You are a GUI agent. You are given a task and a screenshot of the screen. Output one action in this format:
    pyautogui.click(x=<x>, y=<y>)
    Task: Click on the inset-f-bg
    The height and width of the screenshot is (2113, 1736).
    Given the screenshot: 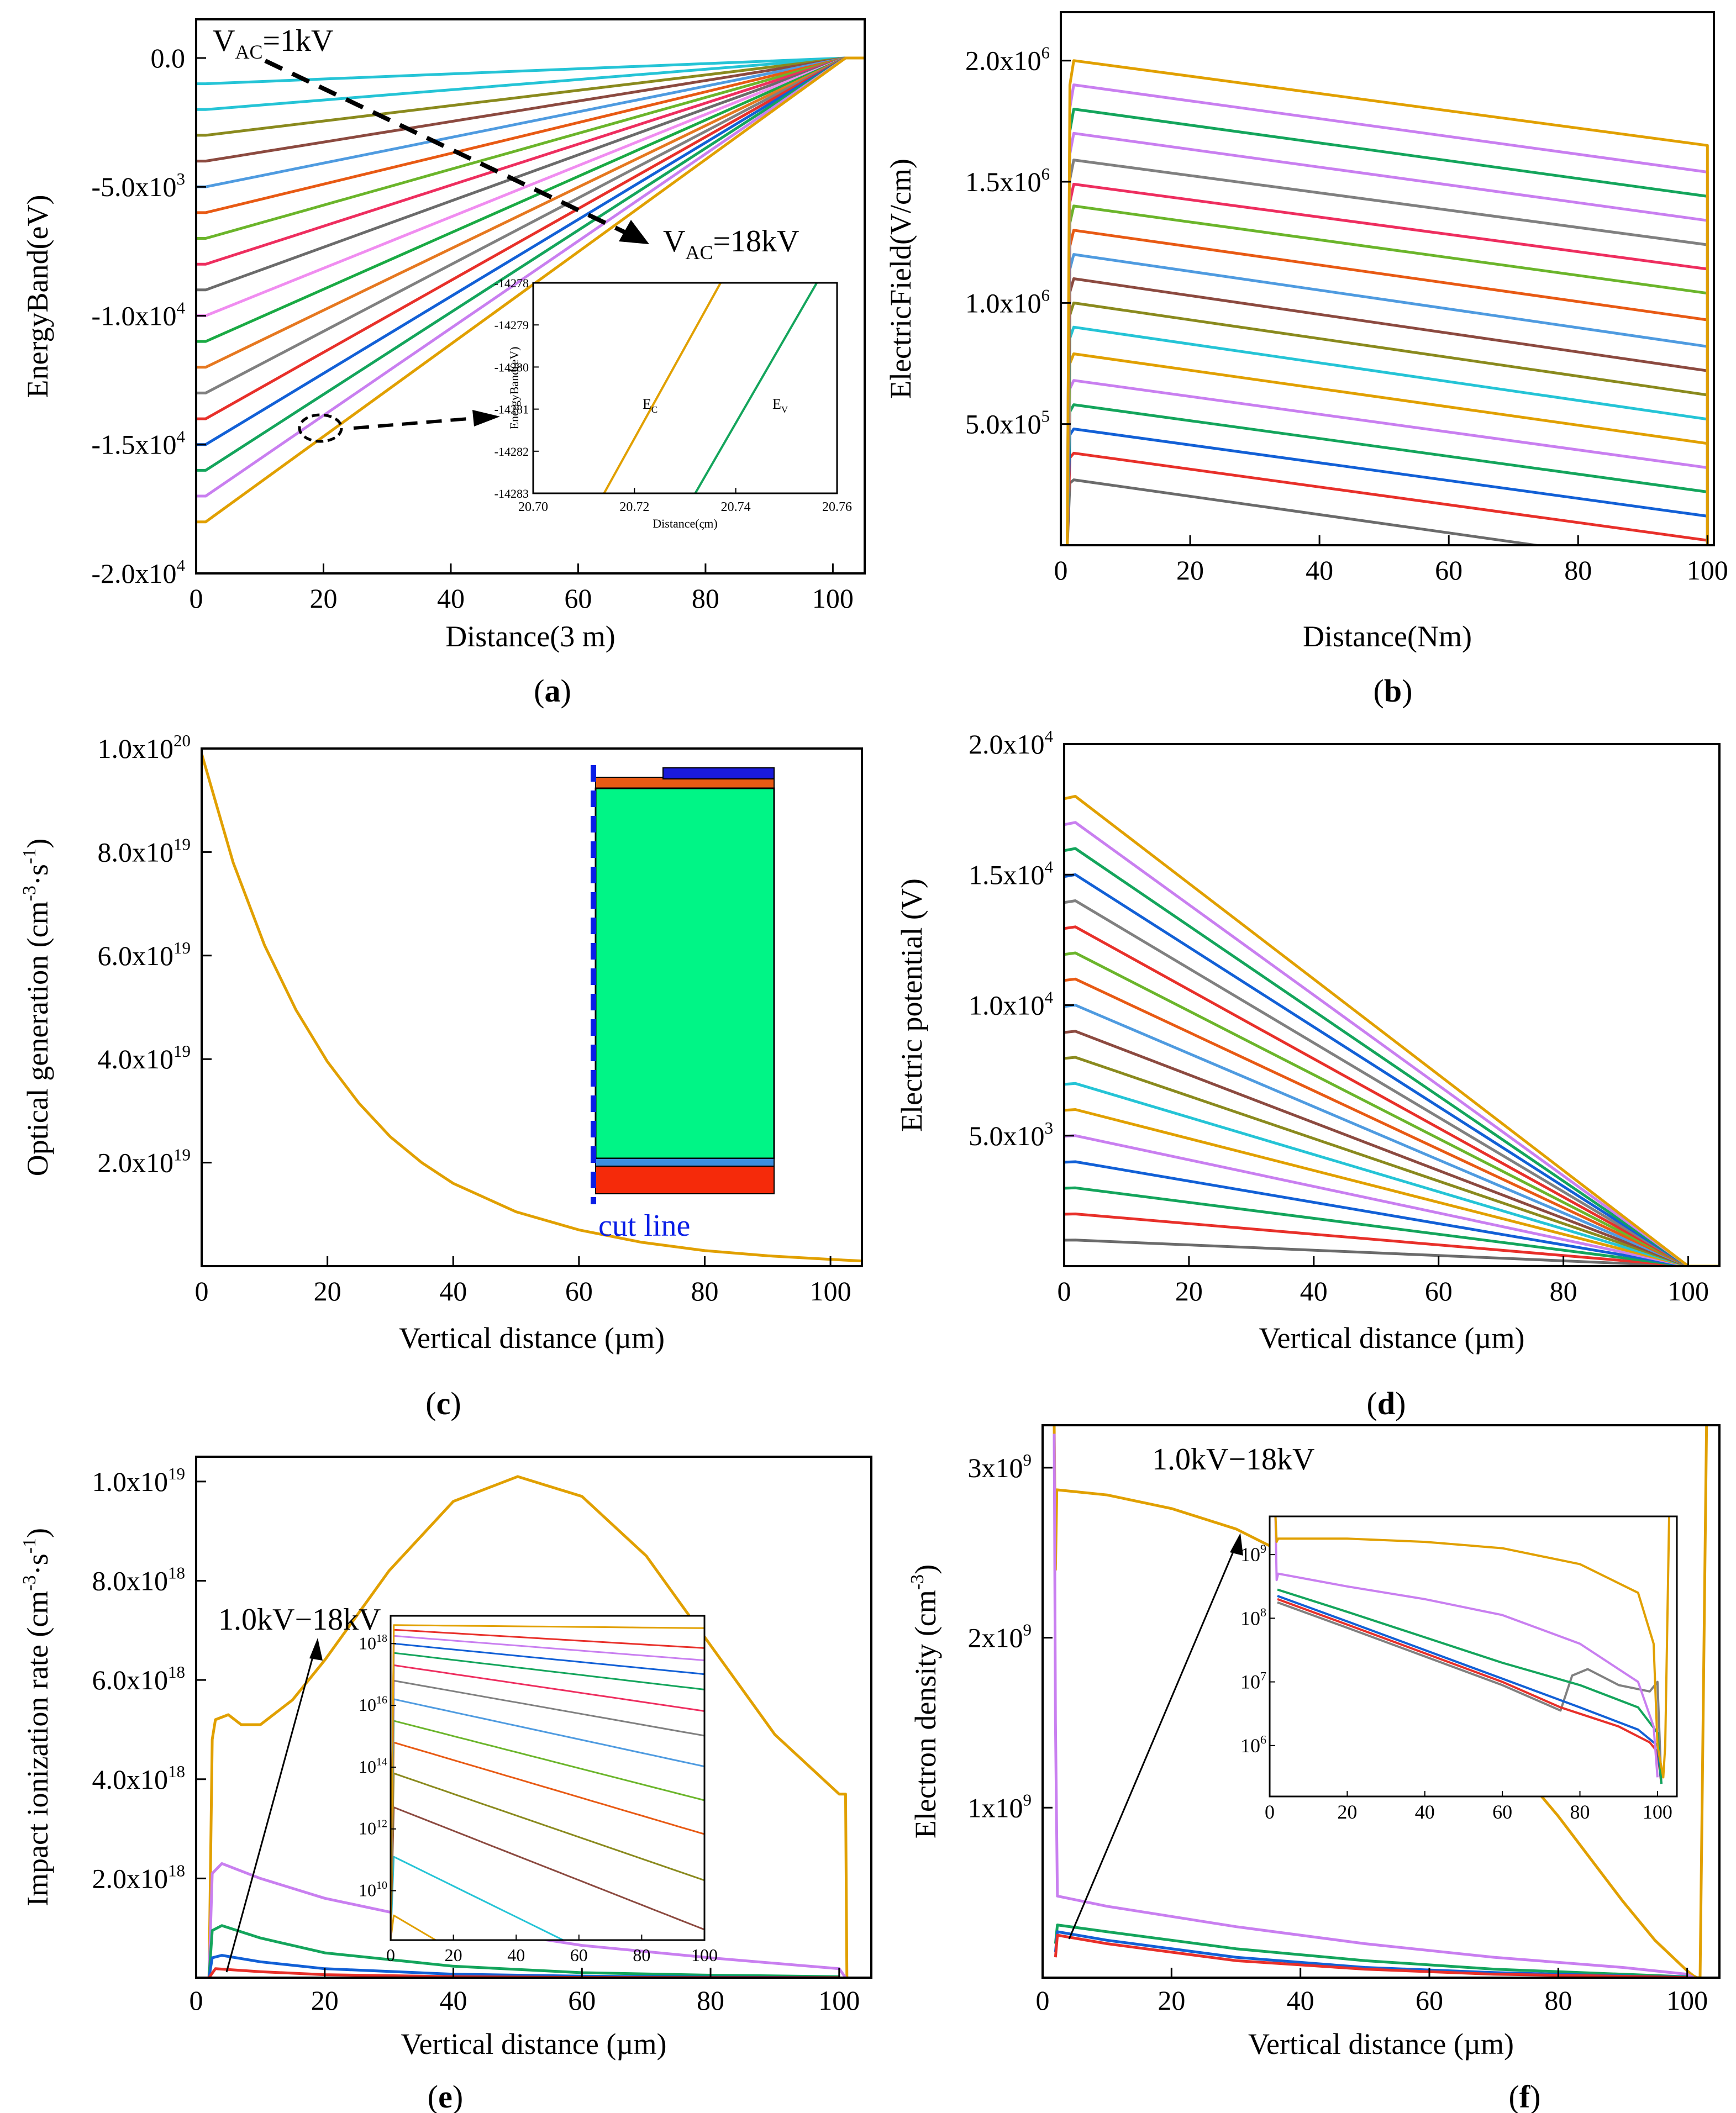 What is the action you would take?
    pyautogui.click(x=1473, y=1656)
    